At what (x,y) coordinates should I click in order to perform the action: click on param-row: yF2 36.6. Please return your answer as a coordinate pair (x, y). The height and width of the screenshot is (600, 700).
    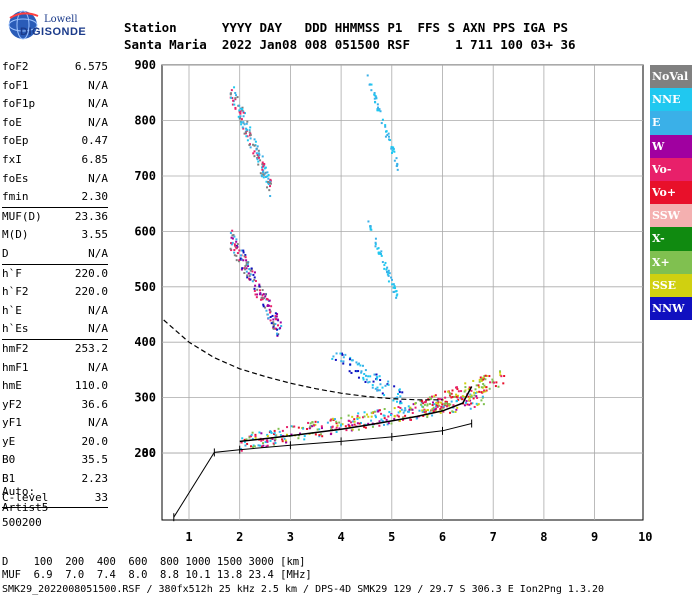
    Looking at the image, I should click on (55, 405).